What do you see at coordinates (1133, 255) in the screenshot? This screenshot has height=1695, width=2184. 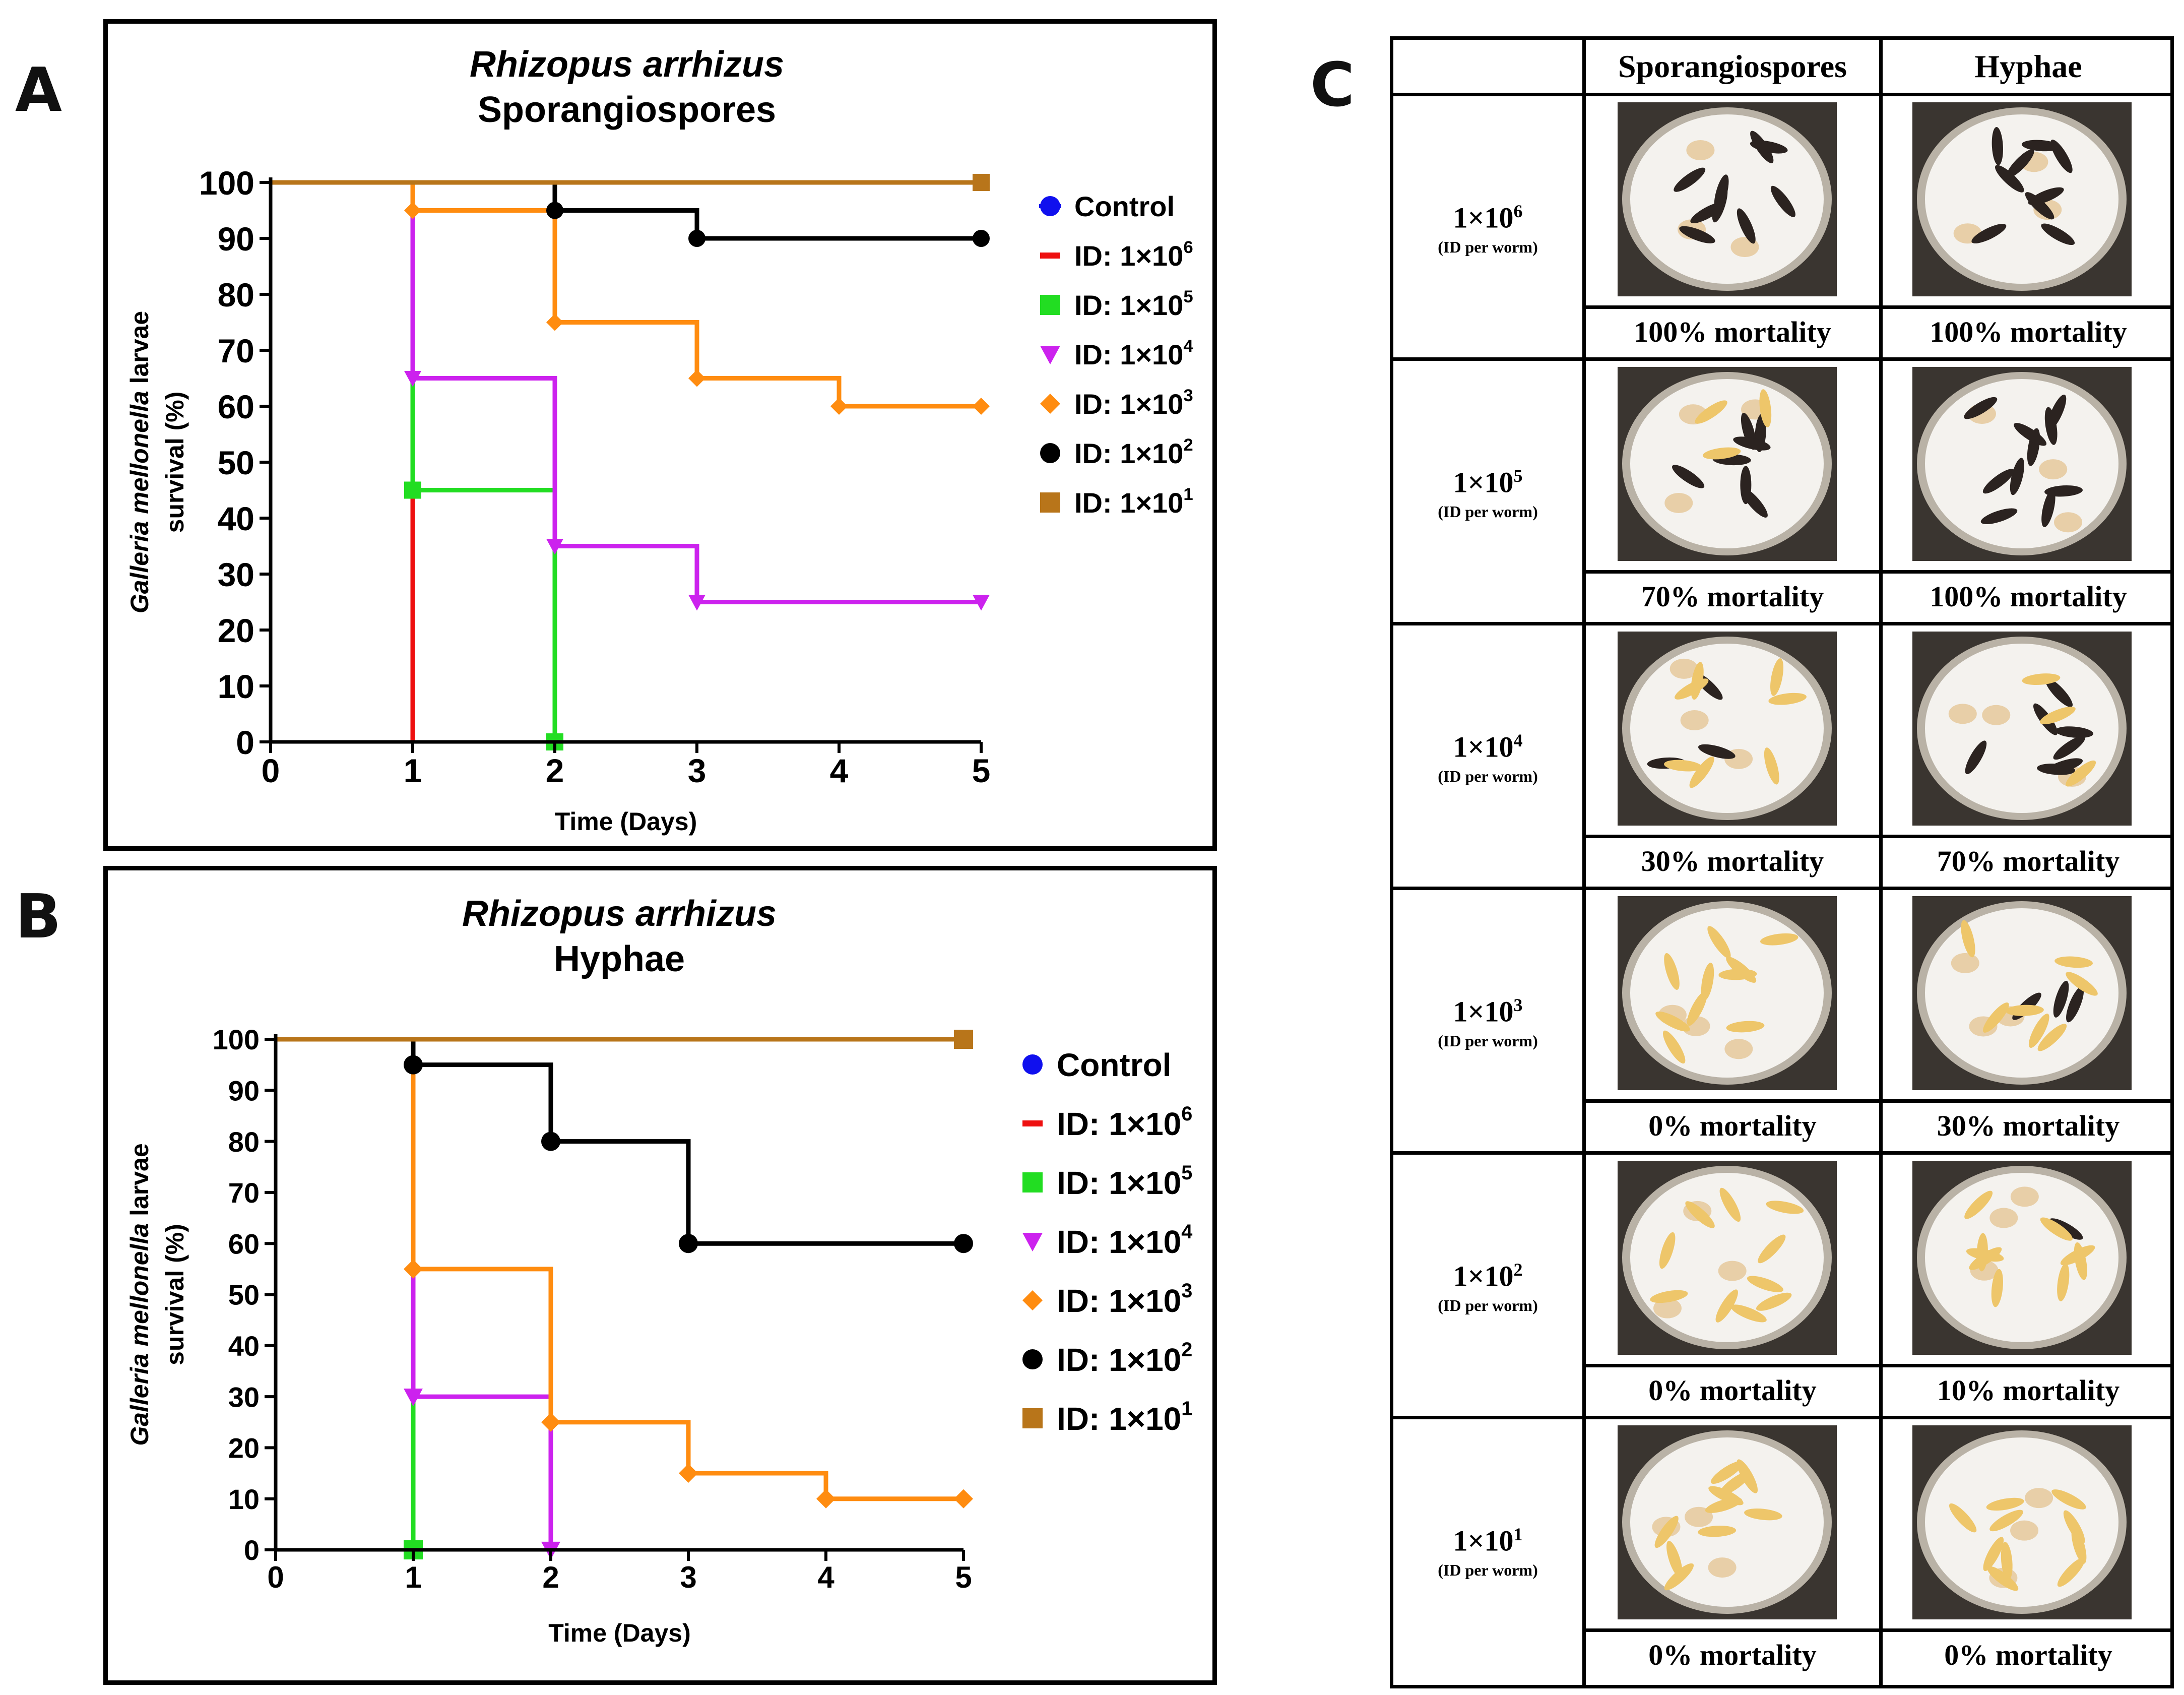 I see `legend-label-id_1e6: ID: 1×106` at bounding box center [1133, 255].